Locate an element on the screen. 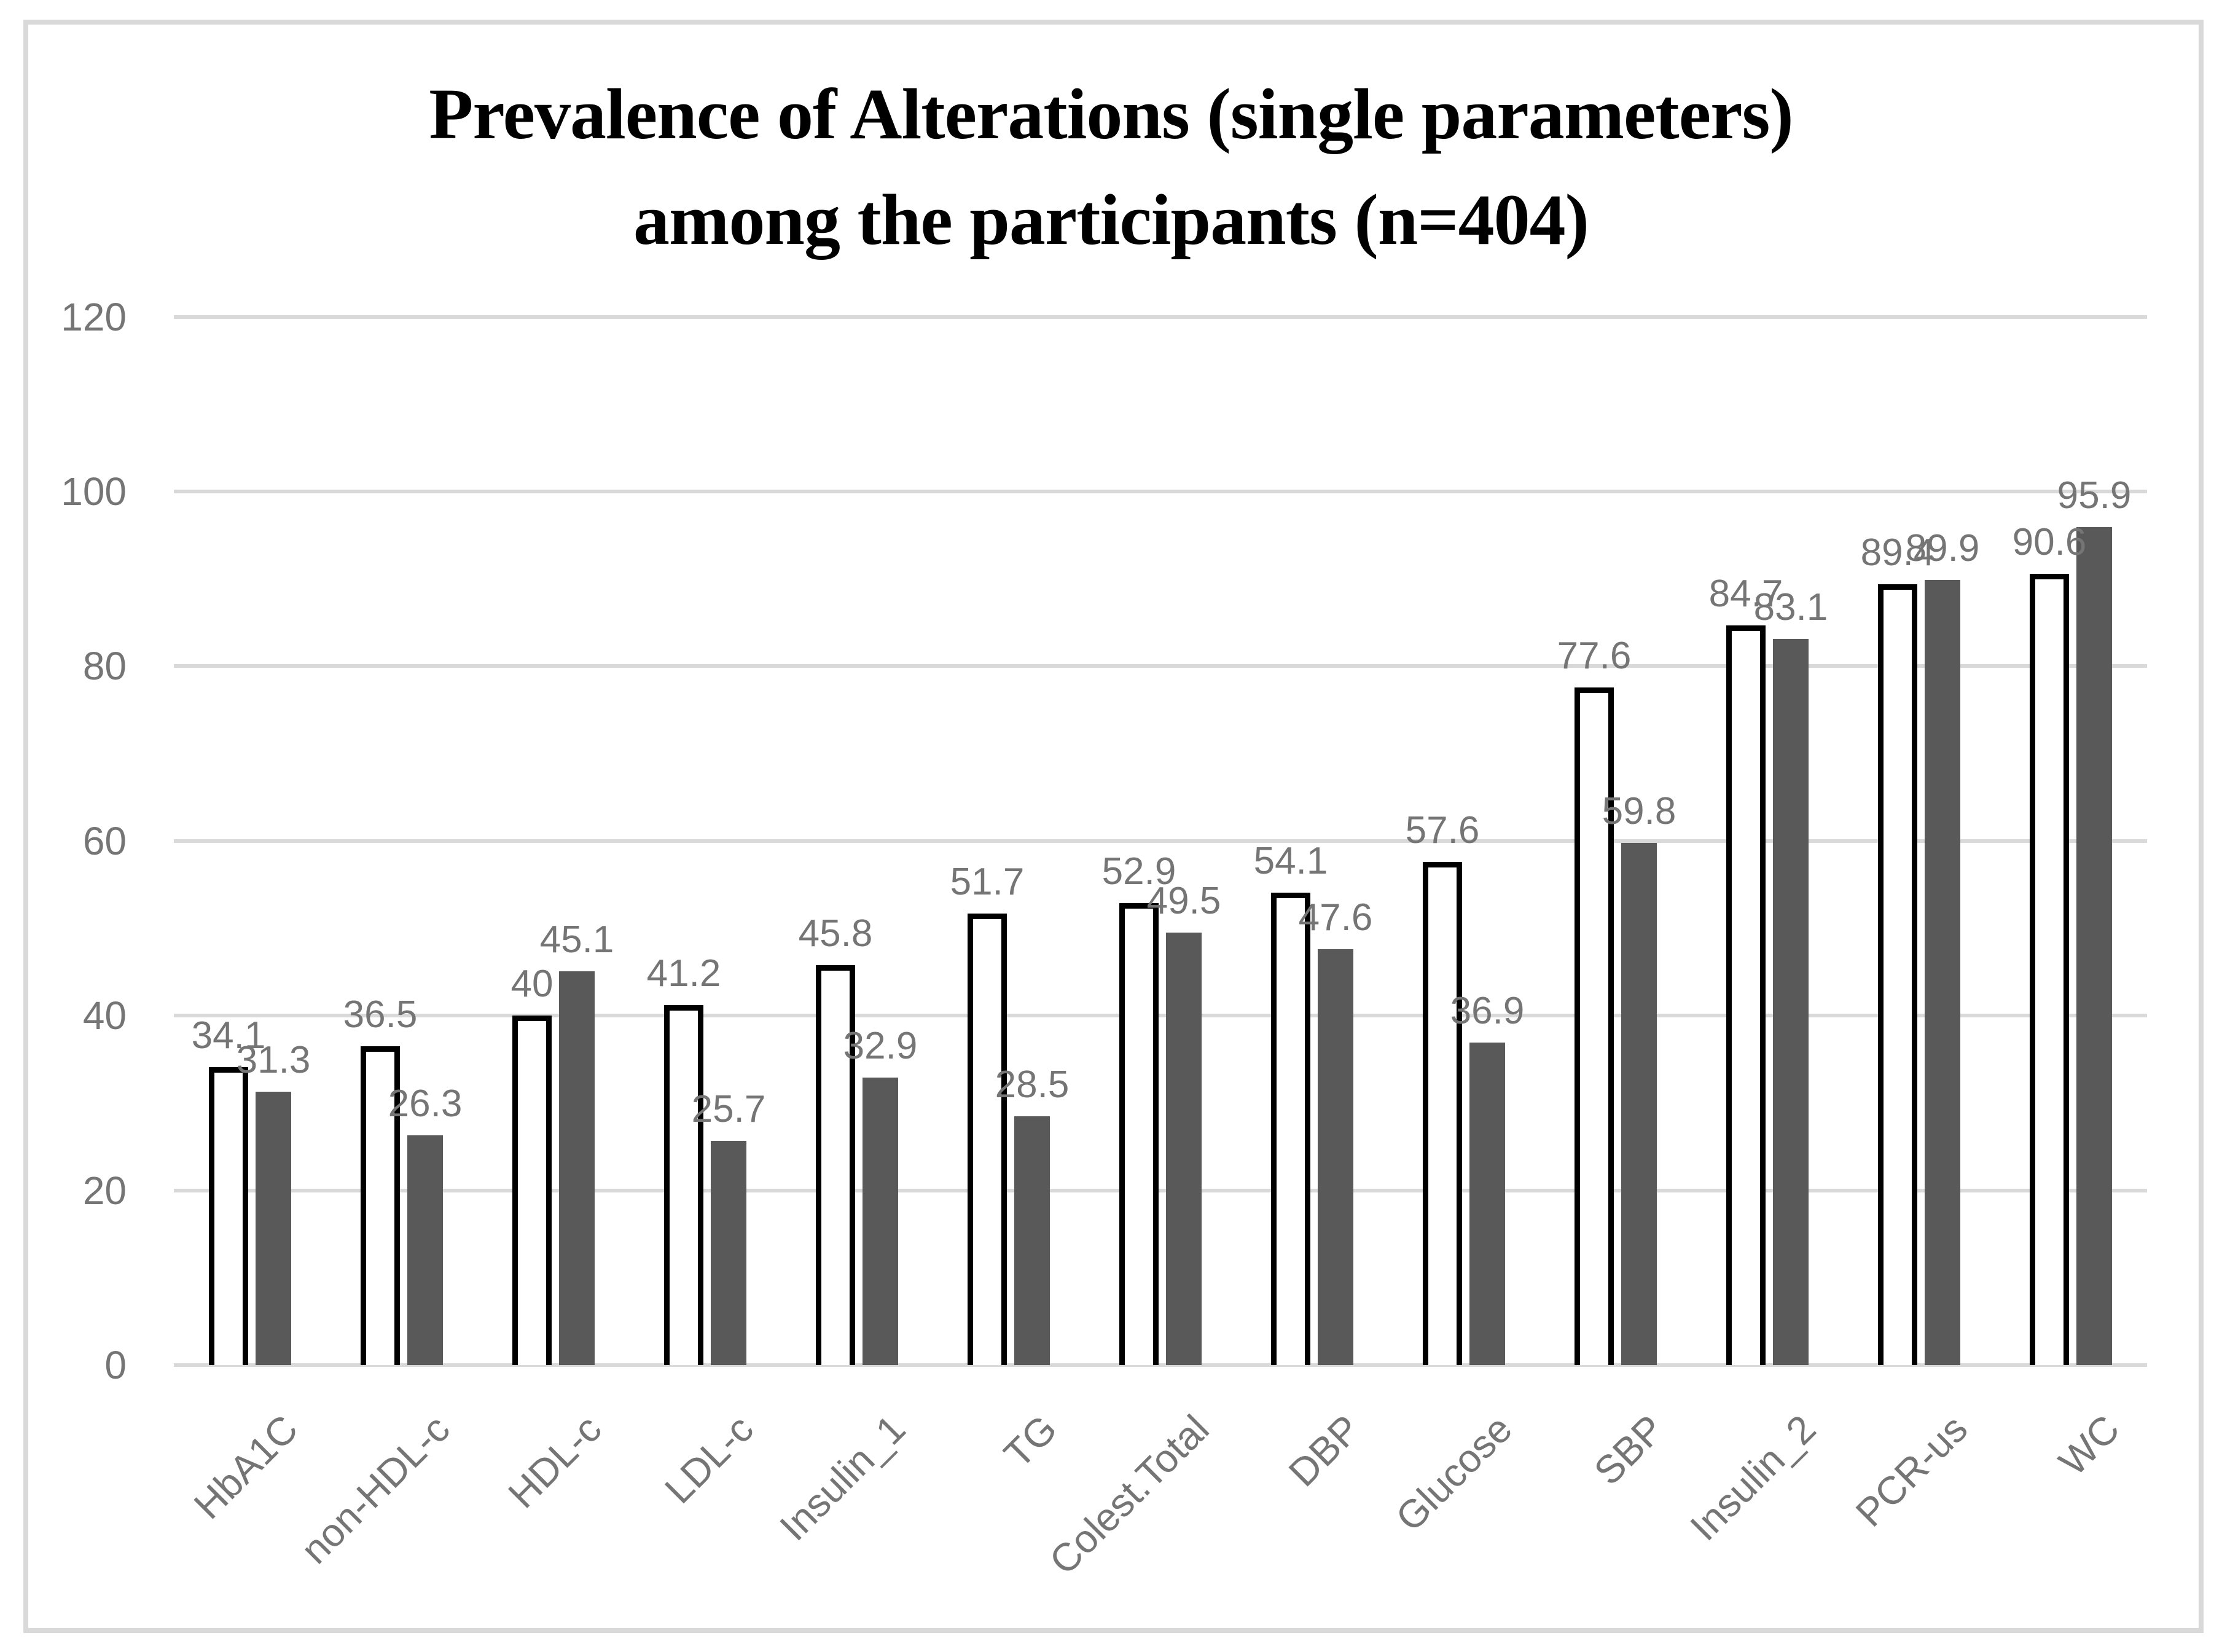  chart-title-line2: among the participants (n=404) is located at coordinates (1111, 219).